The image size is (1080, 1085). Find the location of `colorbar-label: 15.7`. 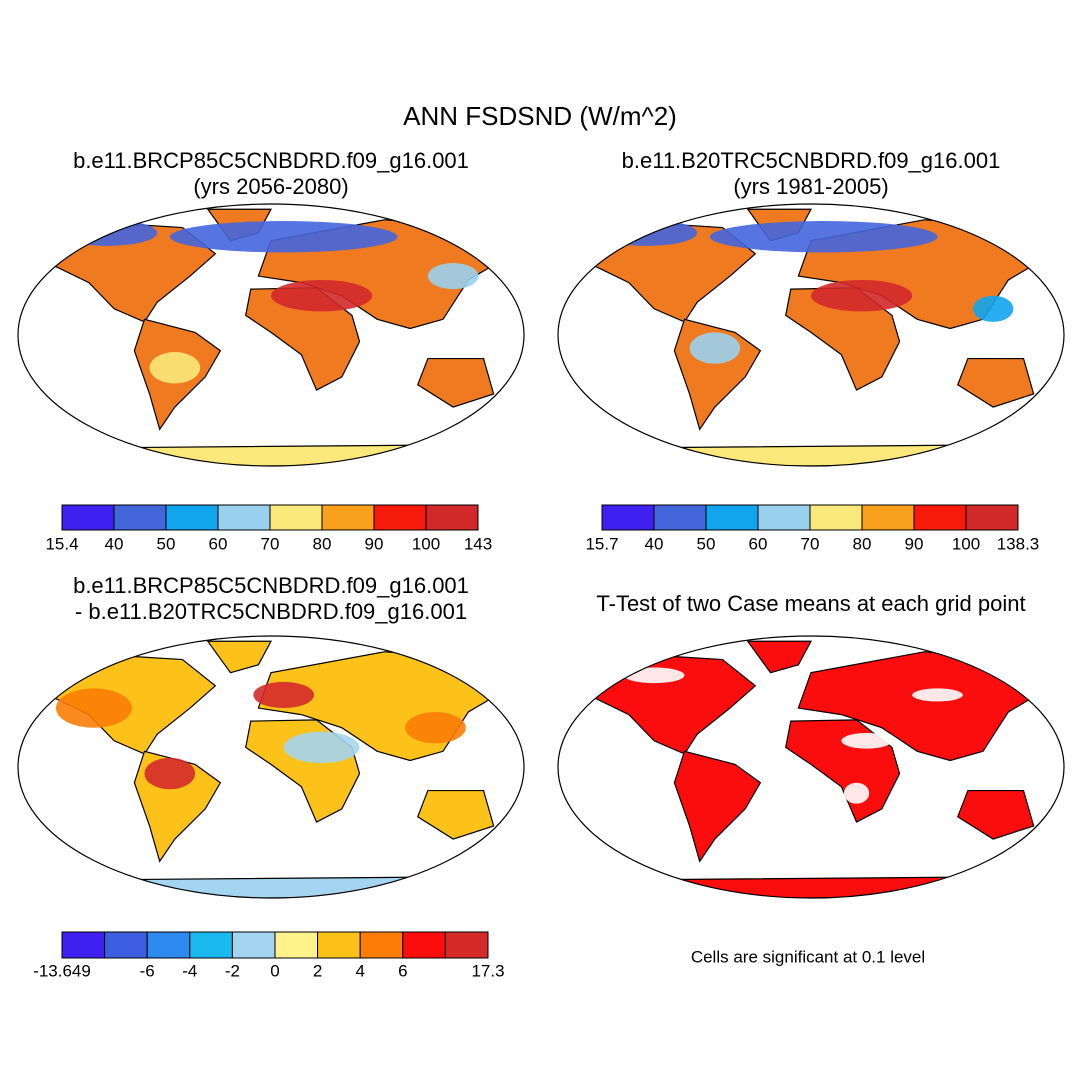

colorbar-label: 15.7 is located at coordinates (601, 543).